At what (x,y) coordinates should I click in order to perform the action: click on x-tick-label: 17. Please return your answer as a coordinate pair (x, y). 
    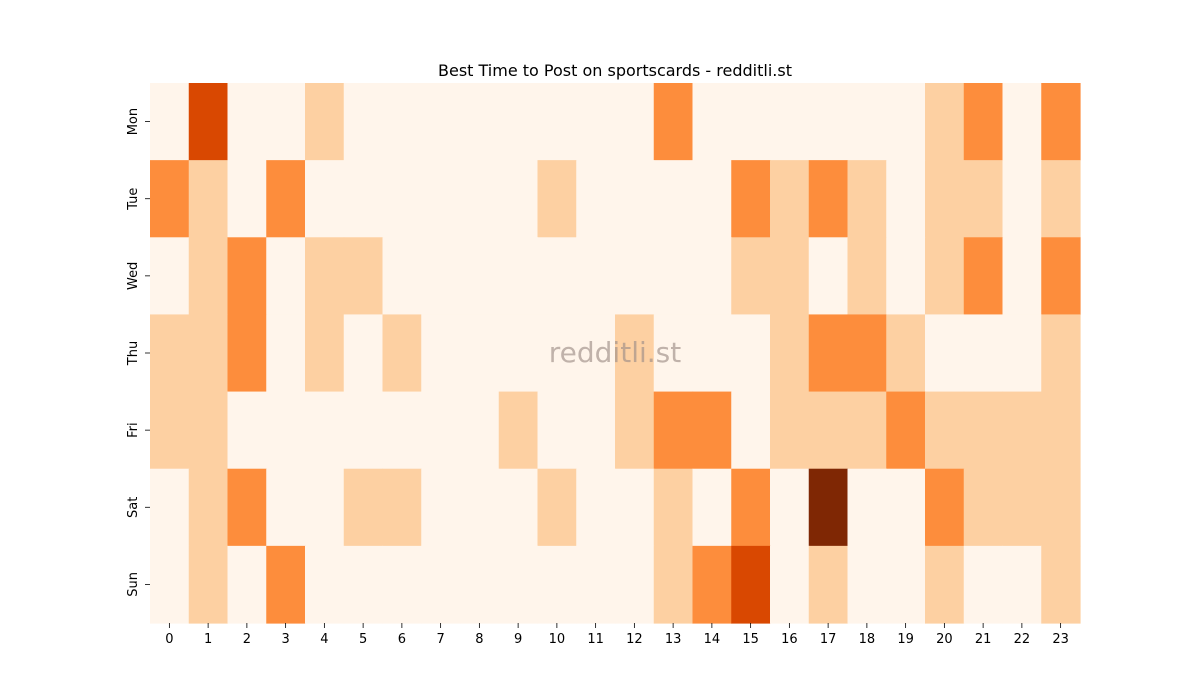
    Looking at the image, I should click on (828, 639).